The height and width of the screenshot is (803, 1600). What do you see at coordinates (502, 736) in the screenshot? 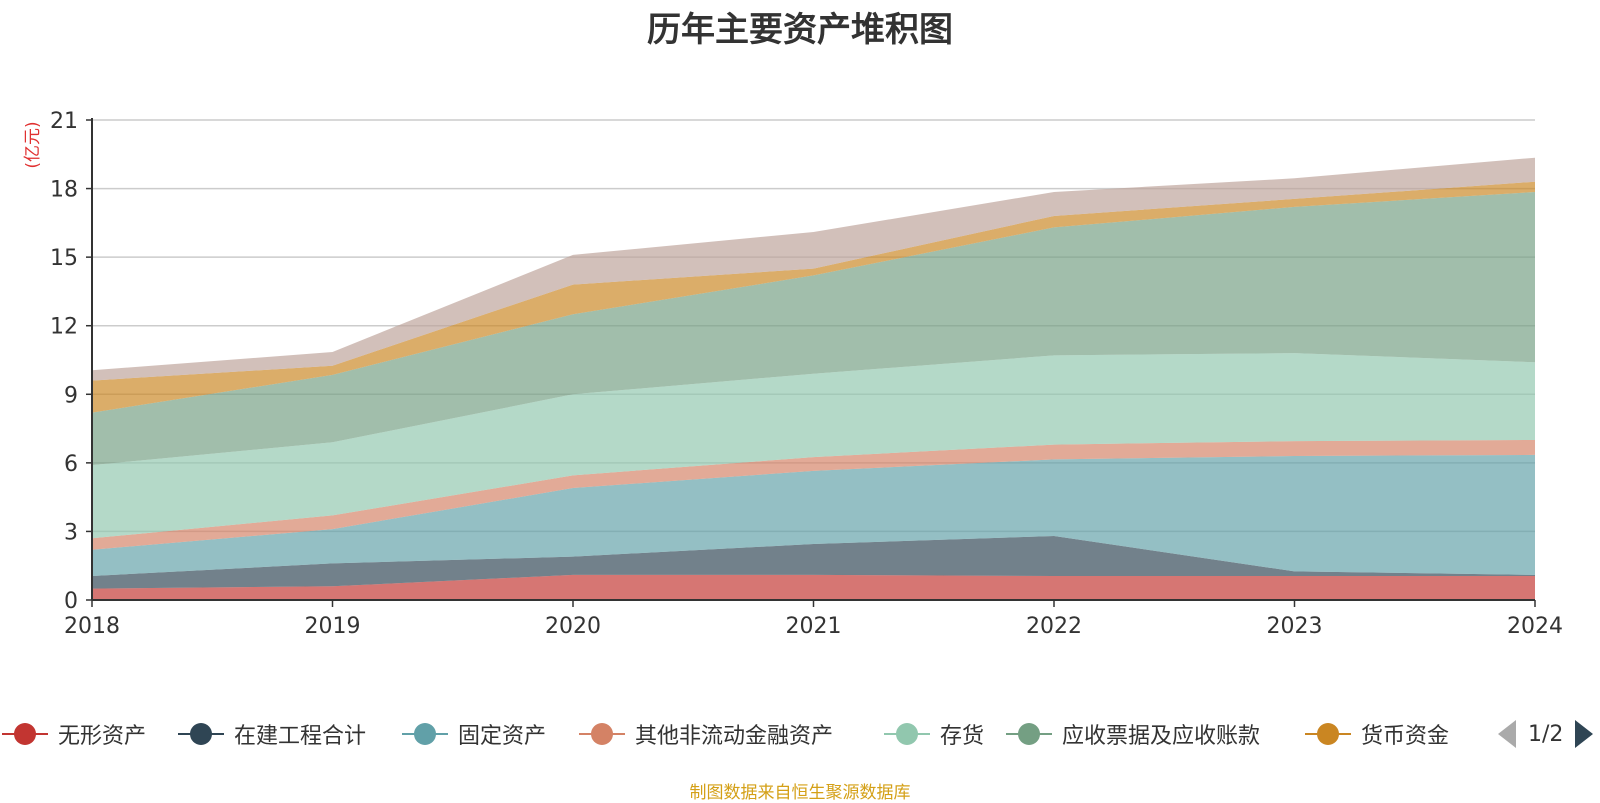
I see `legend-label: 固定资产` at bounding box center [502, 736].